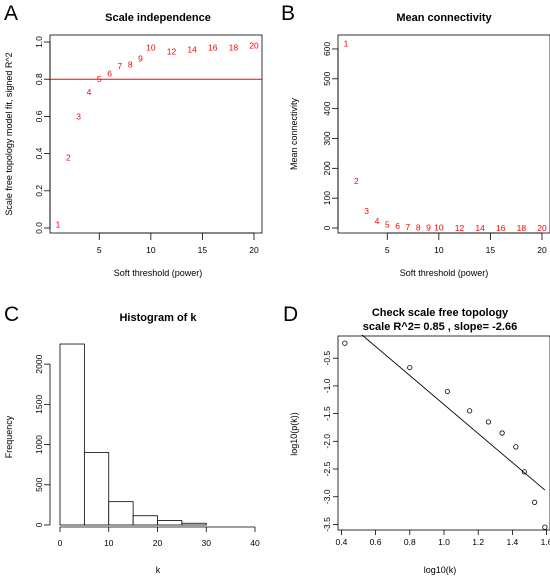 The height and width of the screenshot is (580, 550). I want to click on panel-a-x-tick-label: 5, so click(99, 250).